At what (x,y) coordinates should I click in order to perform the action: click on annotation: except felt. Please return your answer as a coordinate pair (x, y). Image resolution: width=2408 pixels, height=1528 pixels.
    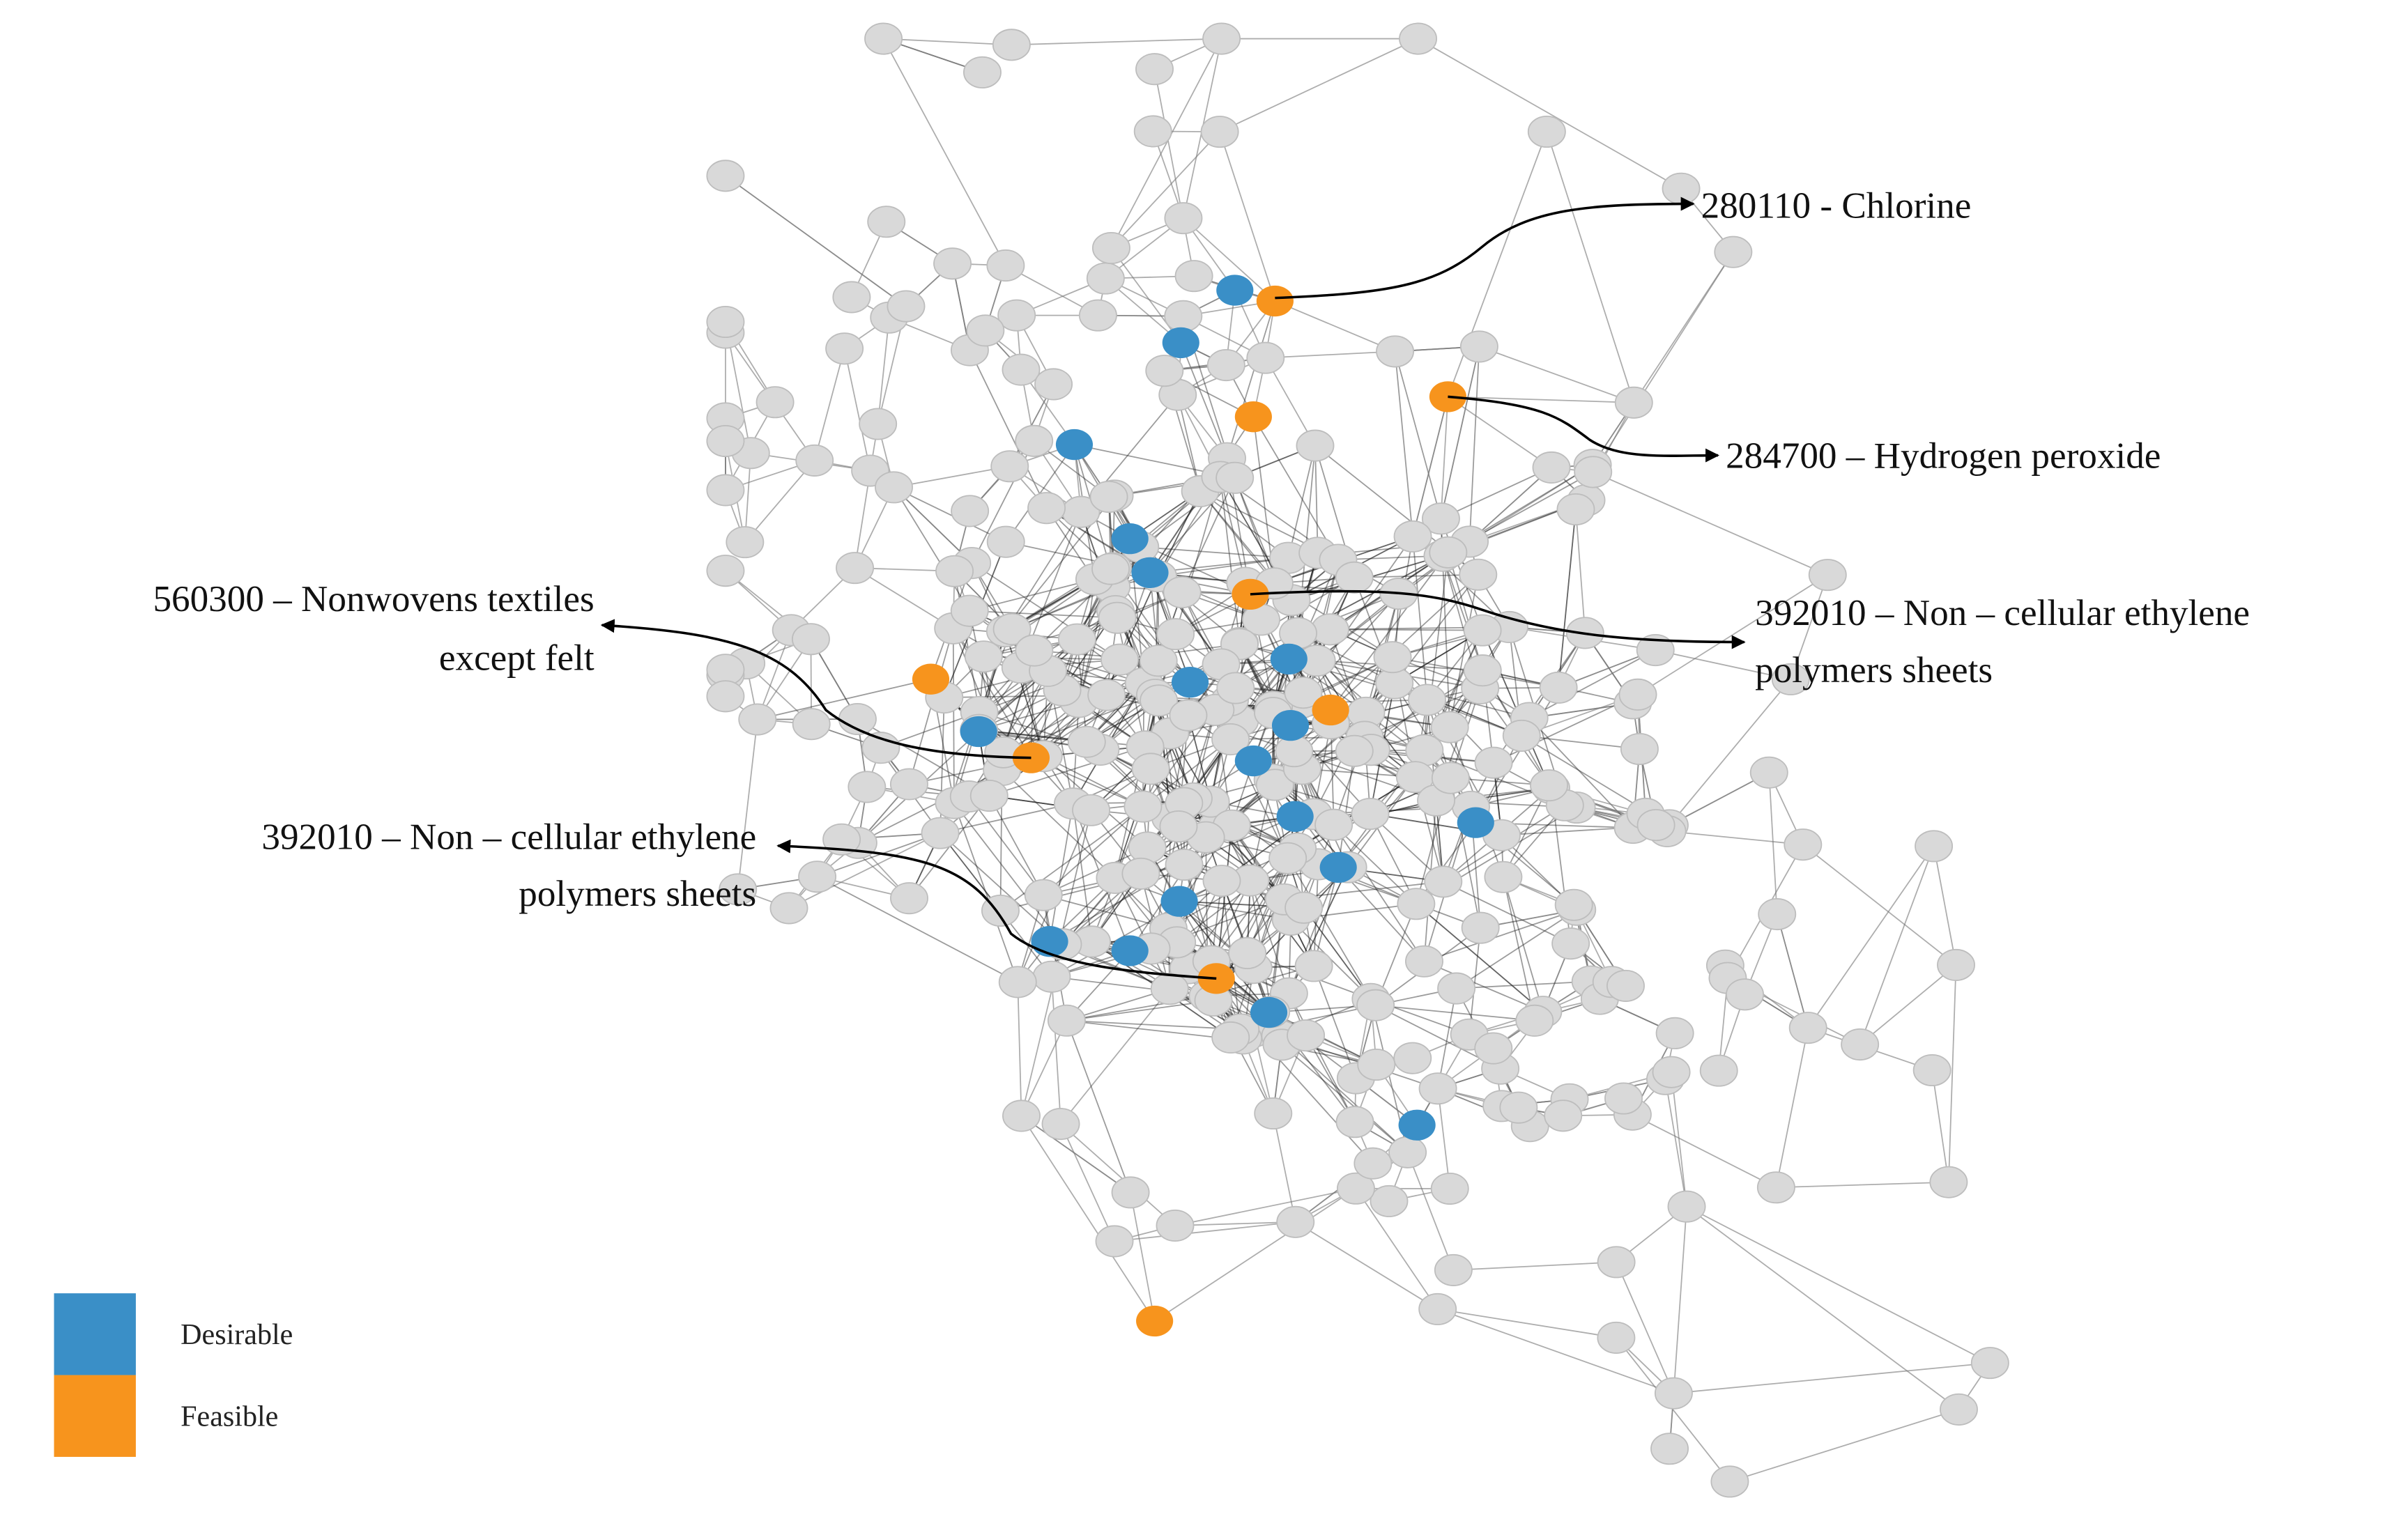
    Looking at the image, I should click on (517, 658).